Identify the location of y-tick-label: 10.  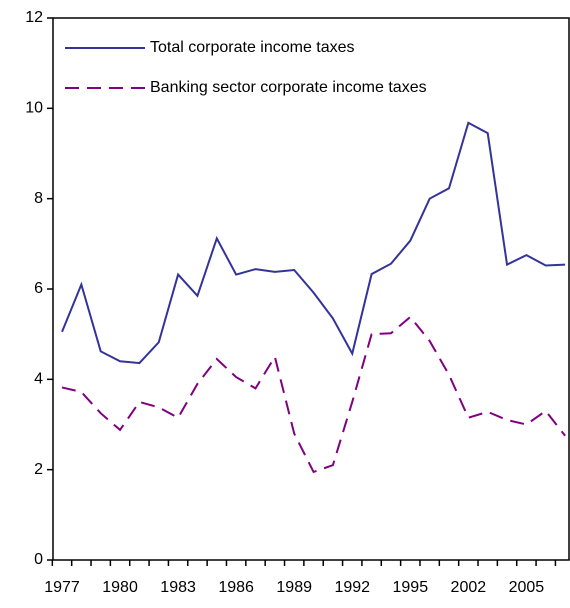
(34, 108).